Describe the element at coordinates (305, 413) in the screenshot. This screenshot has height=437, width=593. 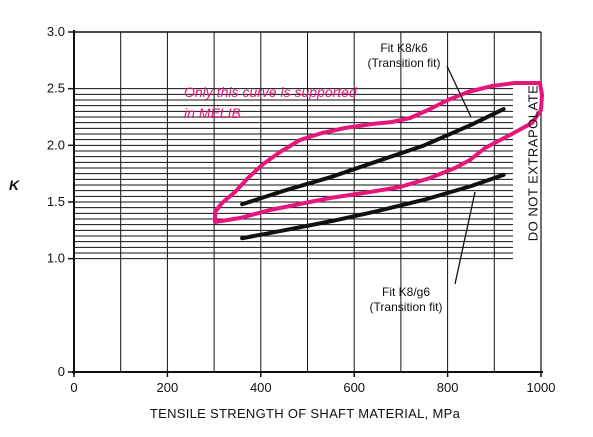
I see `x-axis-label: TENSILE STRENGTH OF SHAFT MATERIAL, MPa` at that location.